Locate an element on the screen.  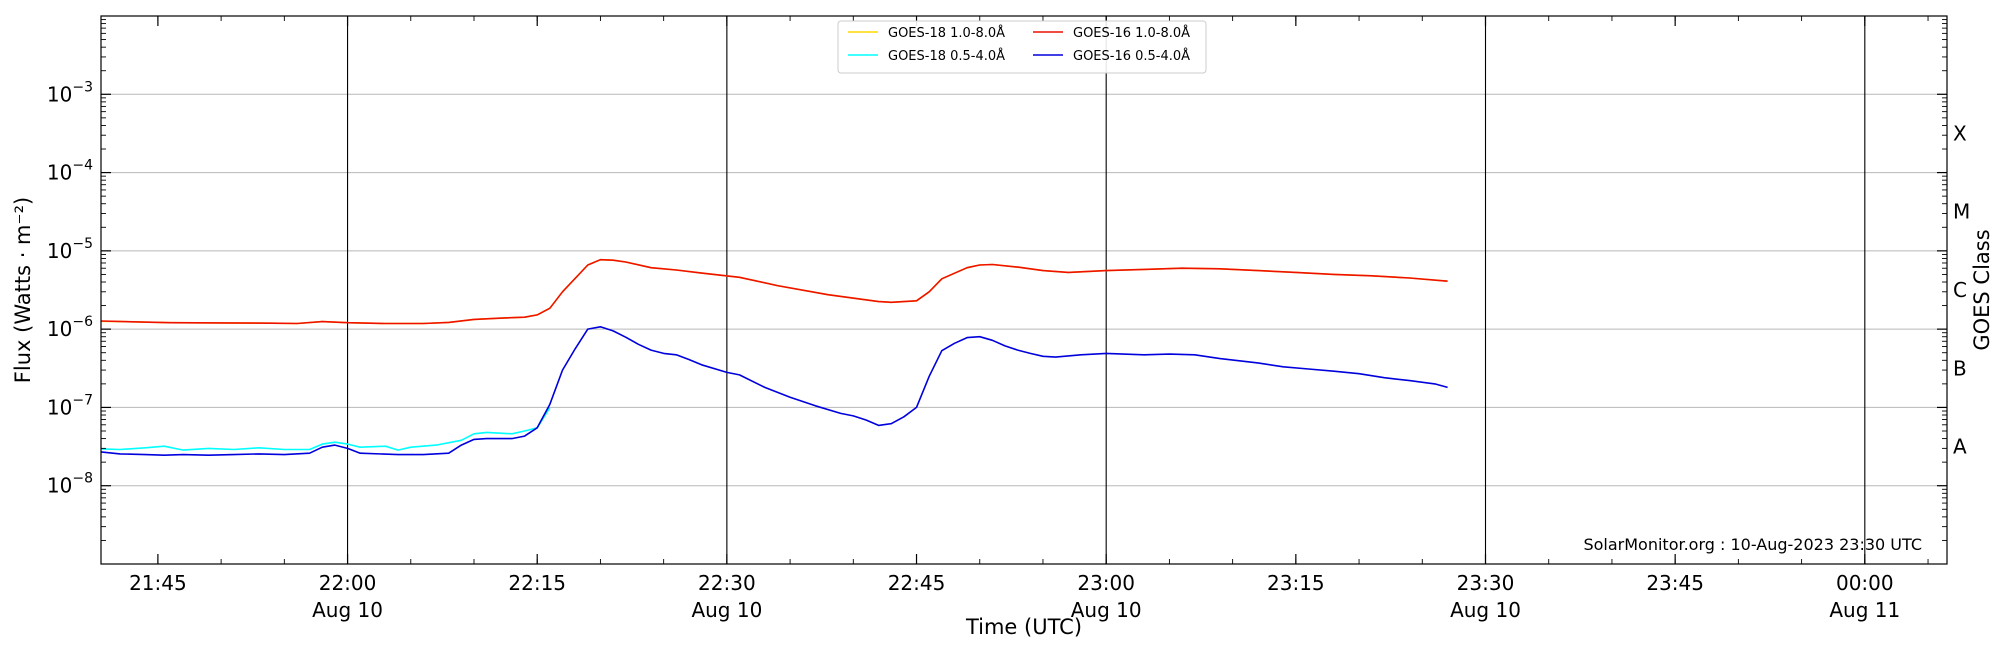
y-tick-exponent: −8 is located at coordinates (82, 479).